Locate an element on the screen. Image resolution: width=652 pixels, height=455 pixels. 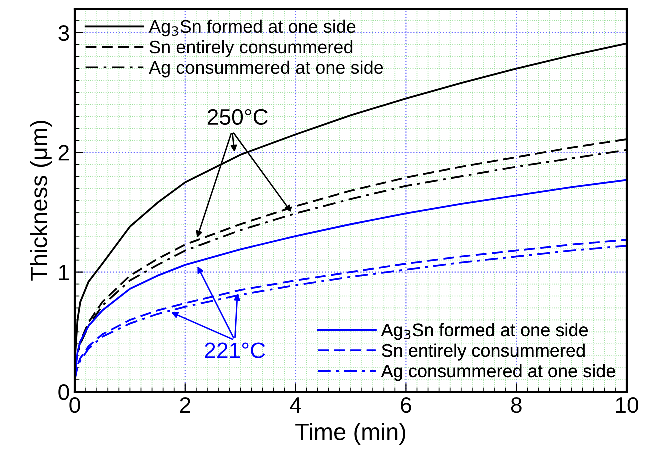
x-tick-label: 4 is located at coordinates (296, 405).